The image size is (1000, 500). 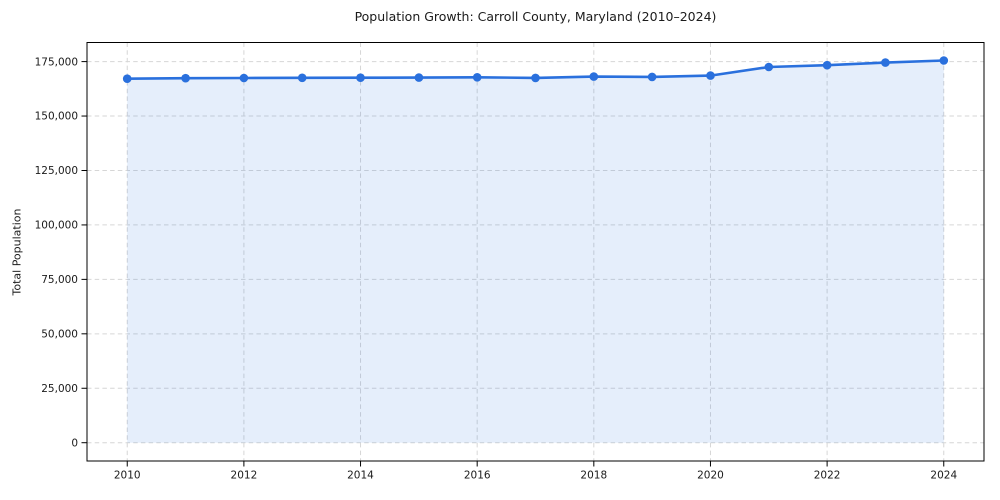 What do you see at coordinates (74, 443) in the screenshot?
I see `svg-text: 0` at bounding box center [74, 443].